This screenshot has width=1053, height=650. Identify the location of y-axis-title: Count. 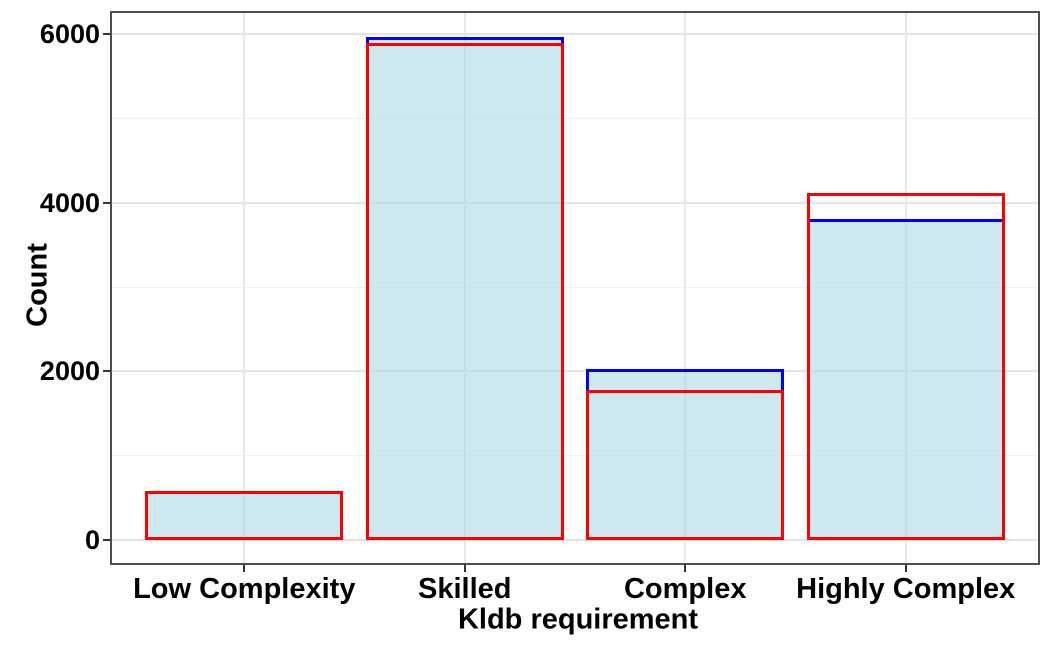
(37, 285).